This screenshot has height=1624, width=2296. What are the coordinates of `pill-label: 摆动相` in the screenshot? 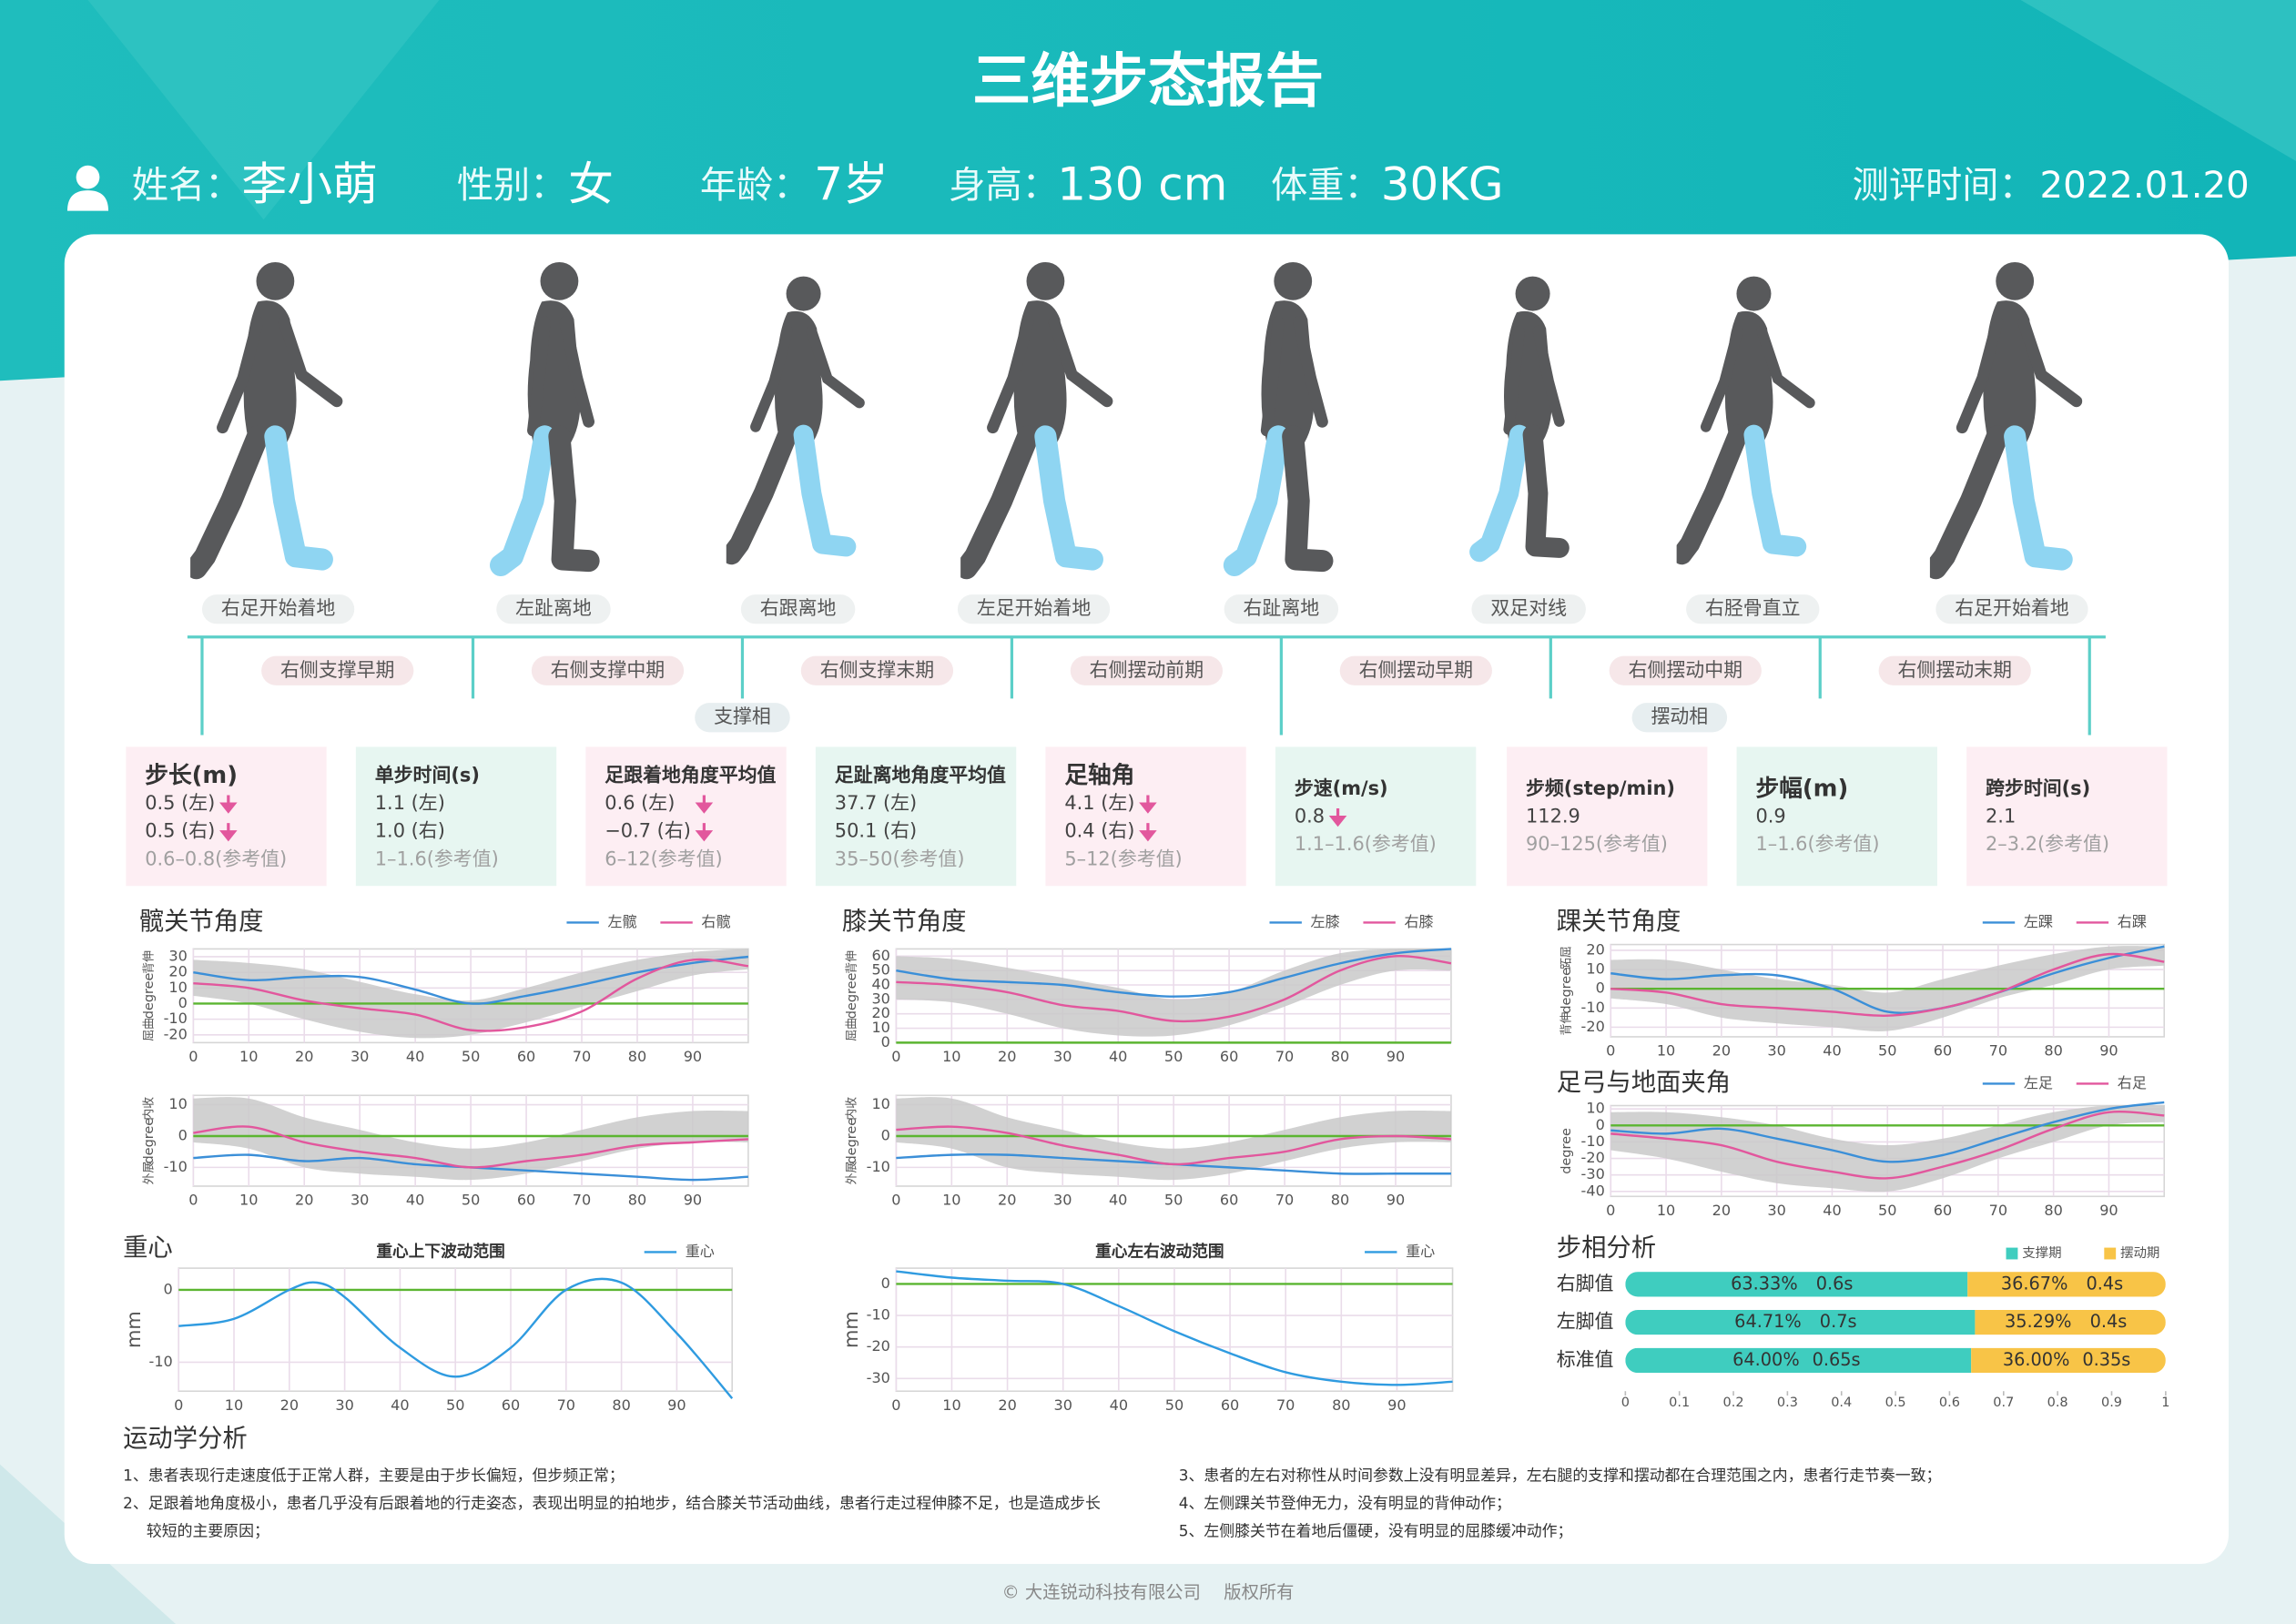 It's located at (1679, 716).